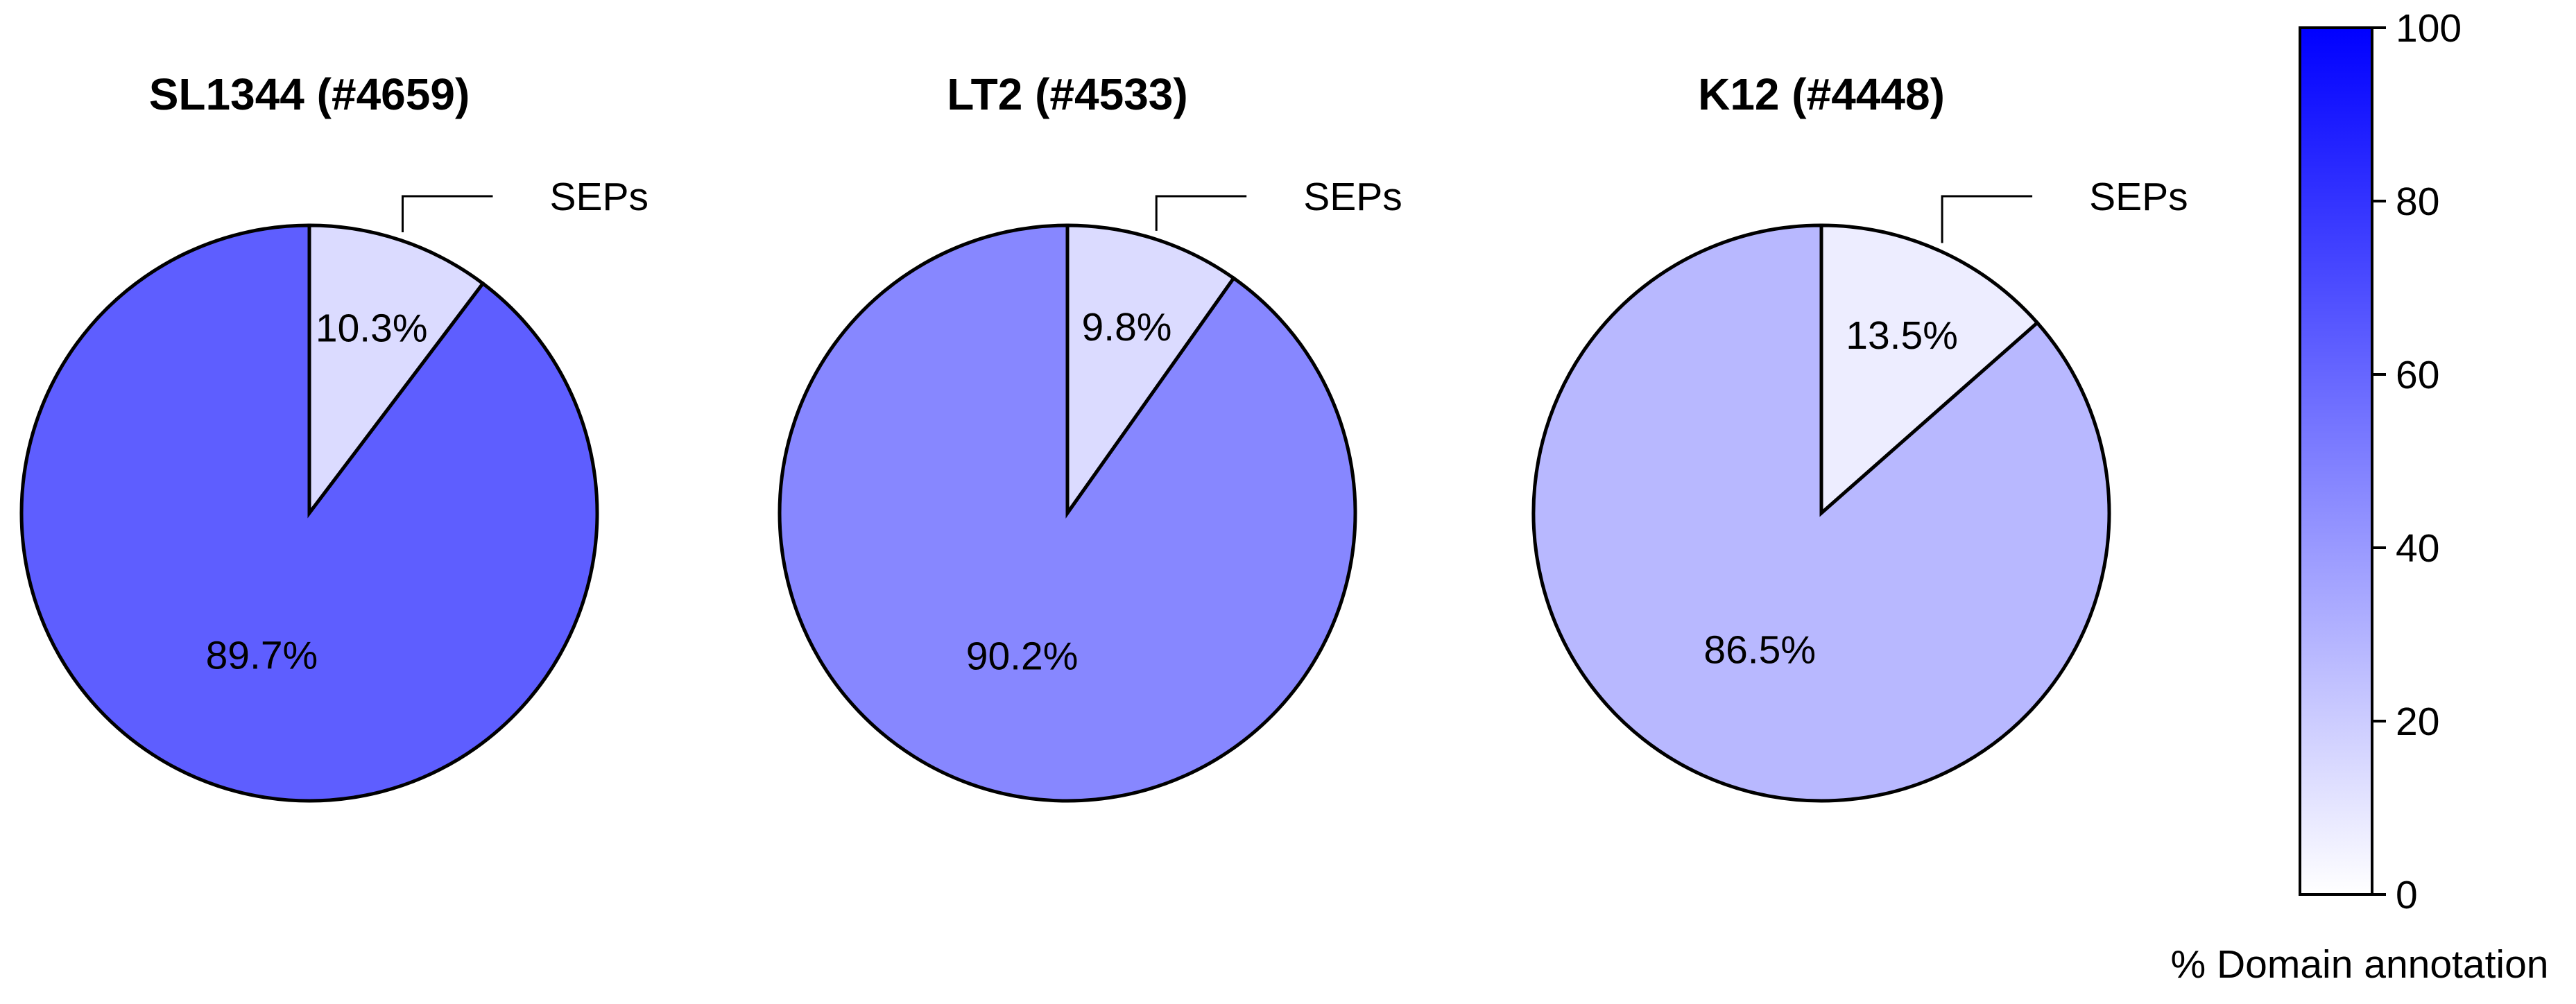 This screenshot has width=2576, height=1004. What do you see at coordinates (1902, 335) in the screenshot?
I see `slice-value-label: 13.5%` at bounding box center [1902, 335].